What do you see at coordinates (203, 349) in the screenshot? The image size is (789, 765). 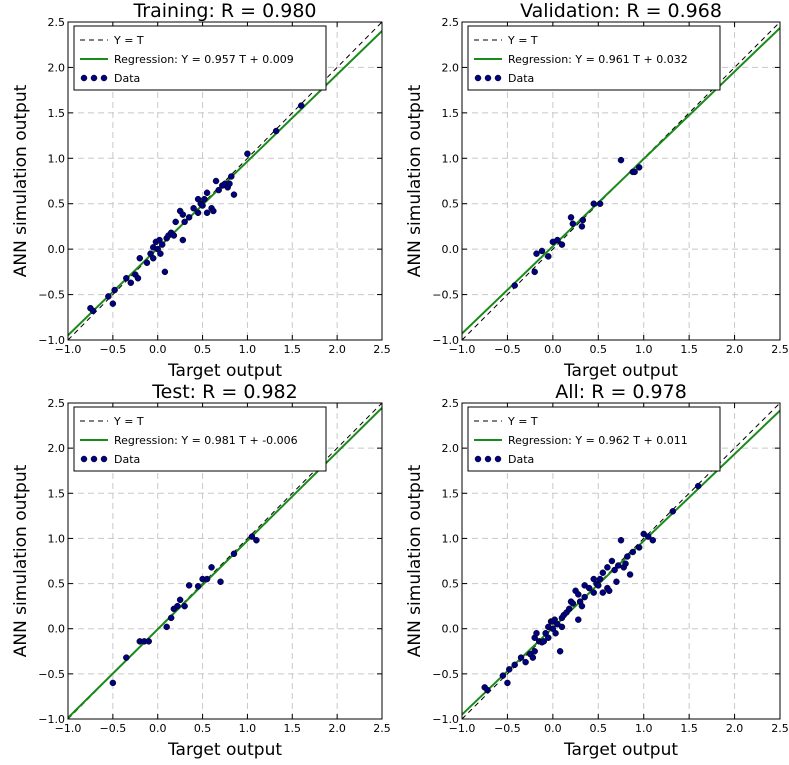 I see `x-tick-label: 0.5` at bounding box center [203, 349].